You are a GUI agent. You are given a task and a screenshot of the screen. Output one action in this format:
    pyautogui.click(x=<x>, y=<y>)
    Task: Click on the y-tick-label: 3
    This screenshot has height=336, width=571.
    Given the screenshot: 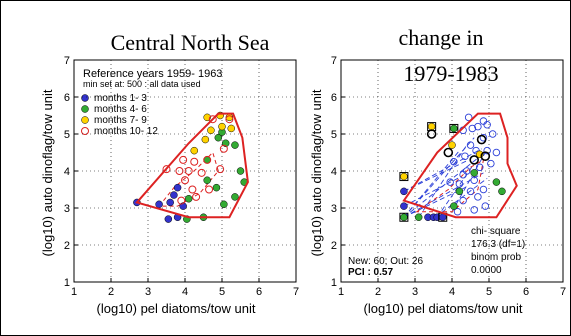 What is the action you would take?
    pyautogui.click(x=334, y=209)
    